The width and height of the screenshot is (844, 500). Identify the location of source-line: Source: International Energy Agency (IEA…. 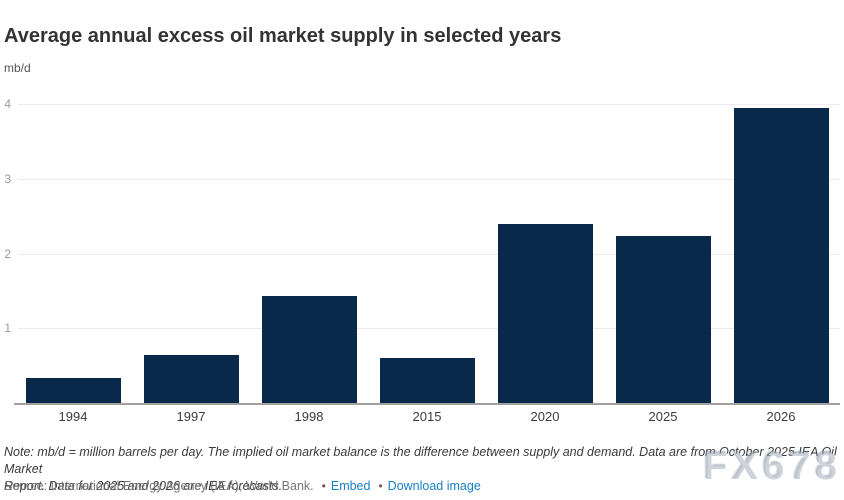
(242, 486).